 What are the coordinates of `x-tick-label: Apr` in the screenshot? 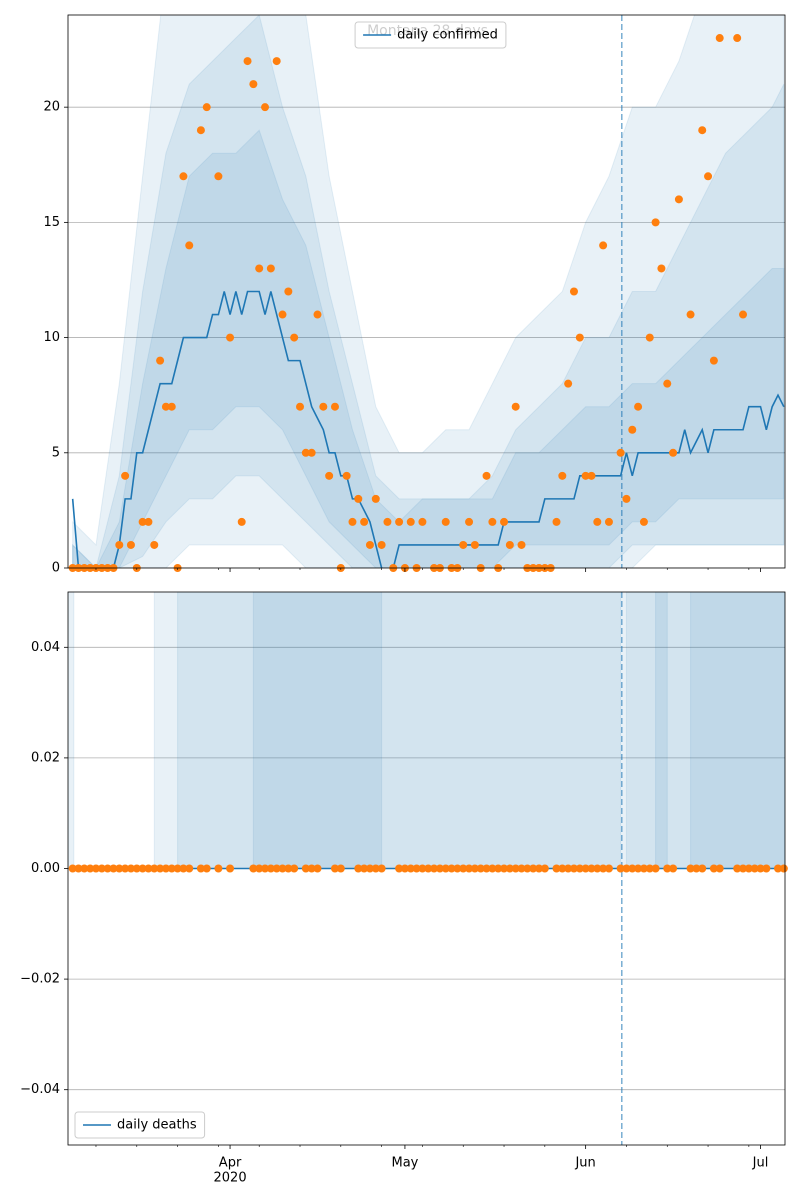 It's located at (230, 1163).